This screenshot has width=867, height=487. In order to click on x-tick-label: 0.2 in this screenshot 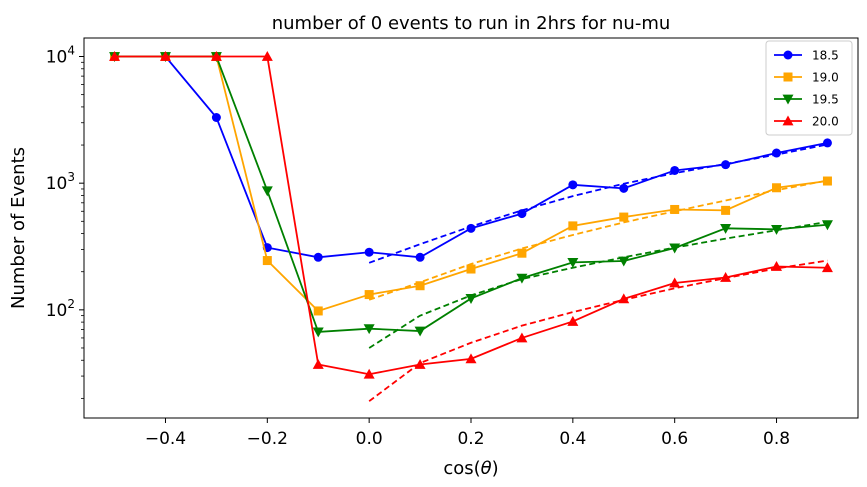, I will do `click(470, 439)`.